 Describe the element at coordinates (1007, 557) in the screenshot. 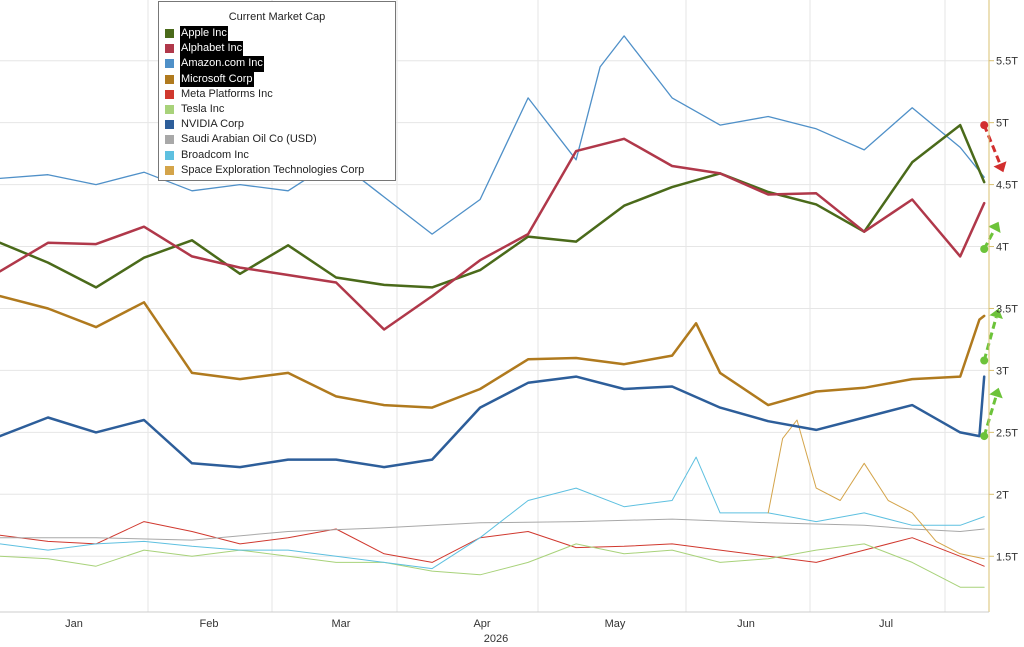

I see `y-tick-label: 1.5T` at that location.